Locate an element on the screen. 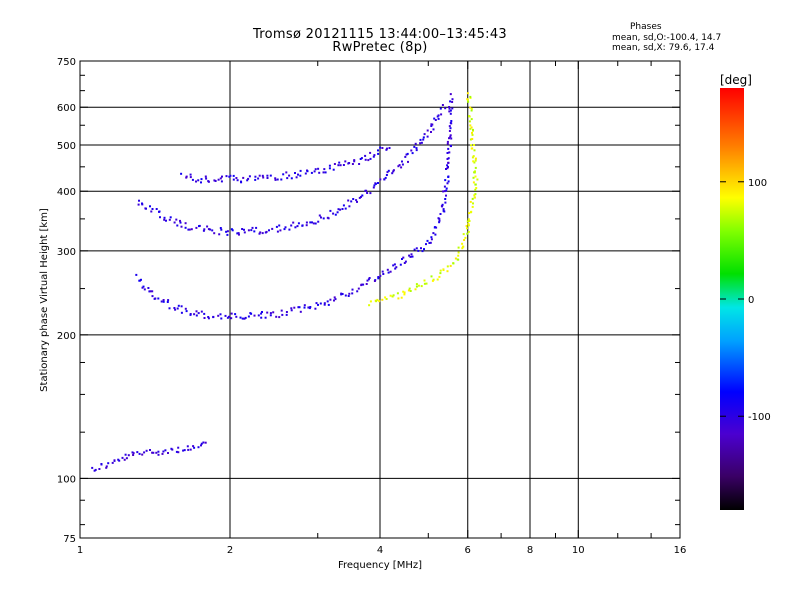 Image resolution: width=800 pixels, height=600 pixels. y-tick-label: 500 is located at coordinates (66, 146).